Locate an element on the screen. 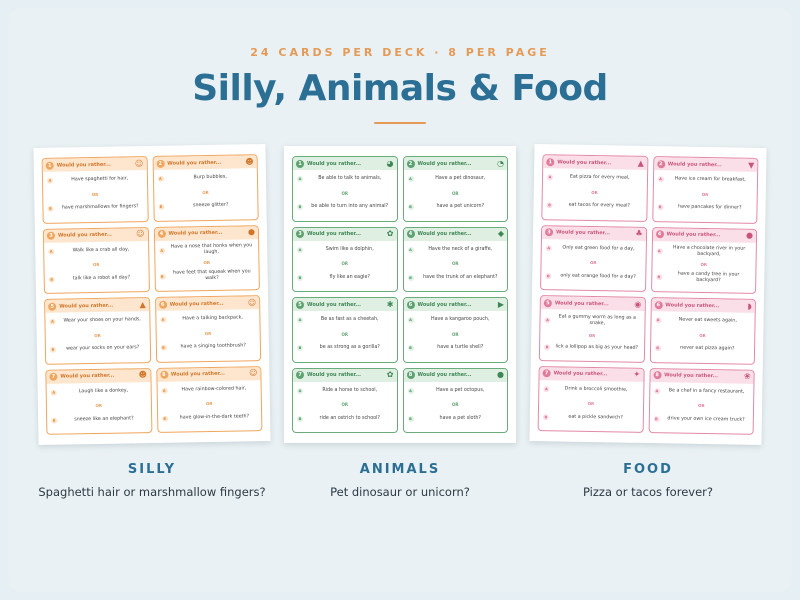 This screenshot has width=800, height=600. option-b-text: have feet that squeak when you walk? is located at coordinates (212, 275).